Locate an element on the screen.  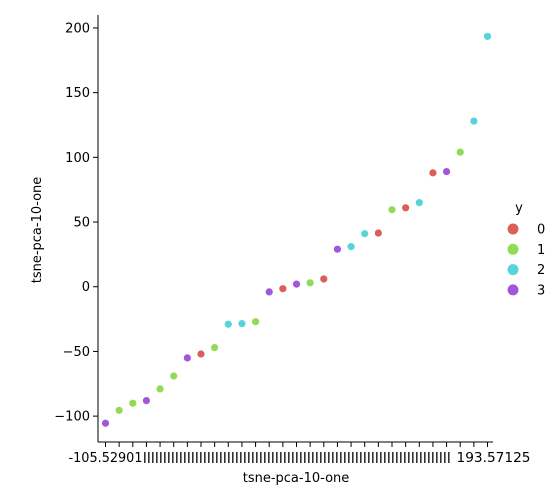
legend: y 0 1 2 3 is located at coordinates (526, 249).